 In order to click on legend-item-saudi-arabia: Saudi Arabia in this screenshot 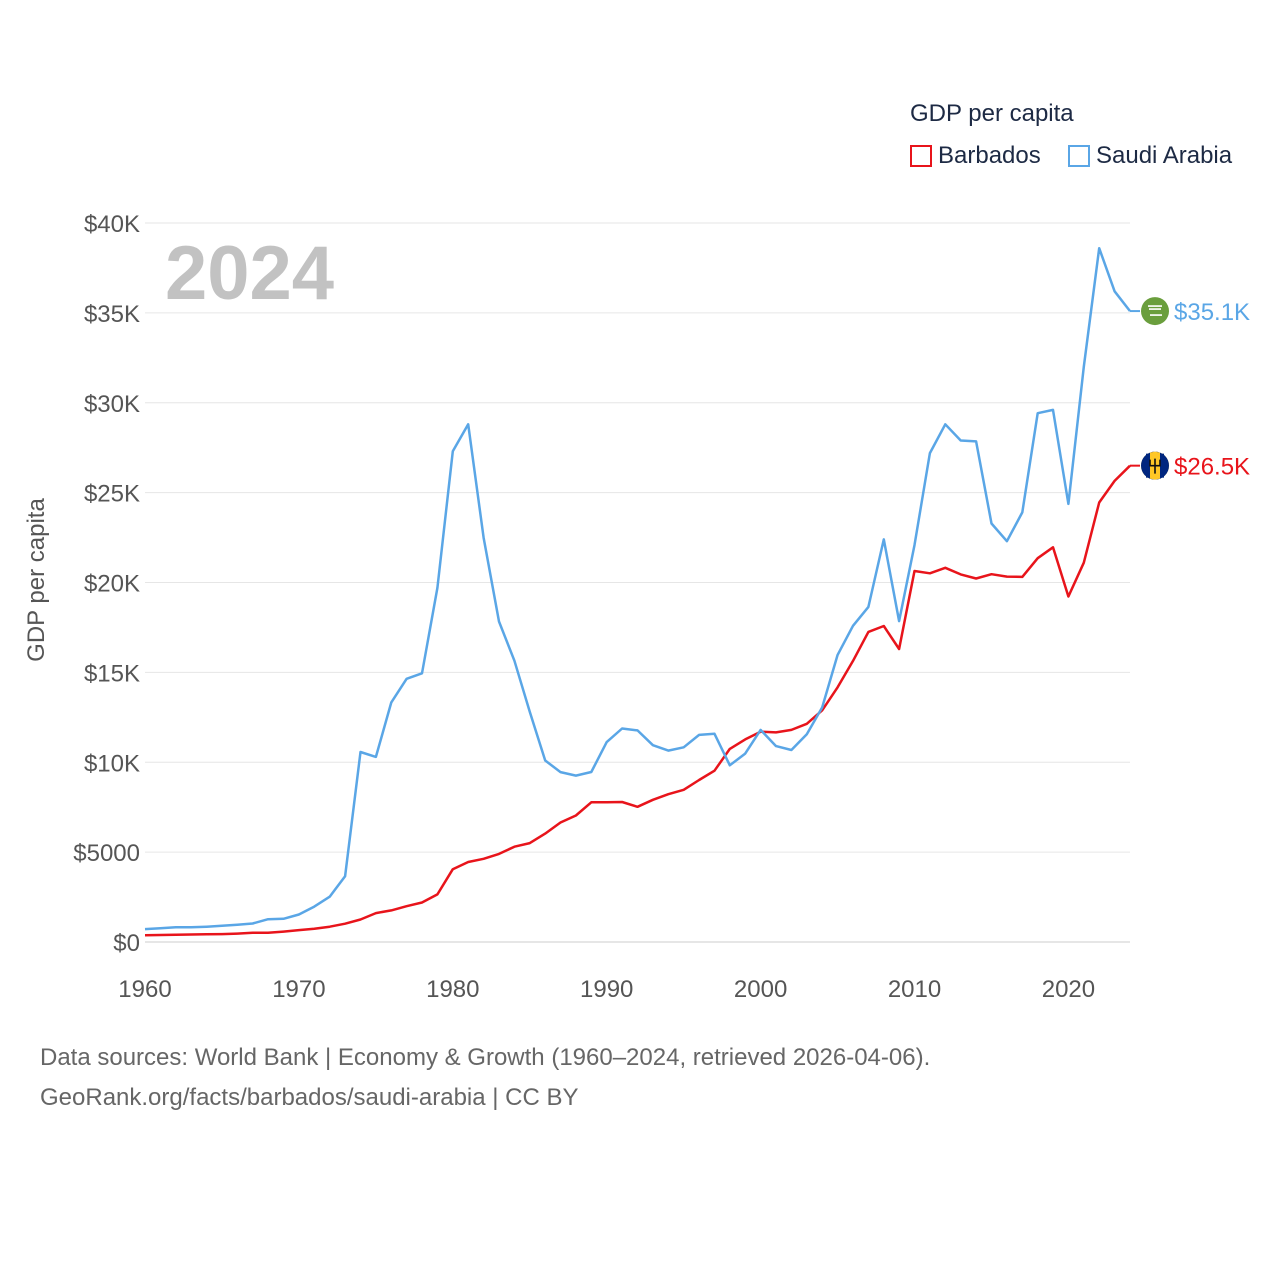, I will do `click(1150, 156)`.